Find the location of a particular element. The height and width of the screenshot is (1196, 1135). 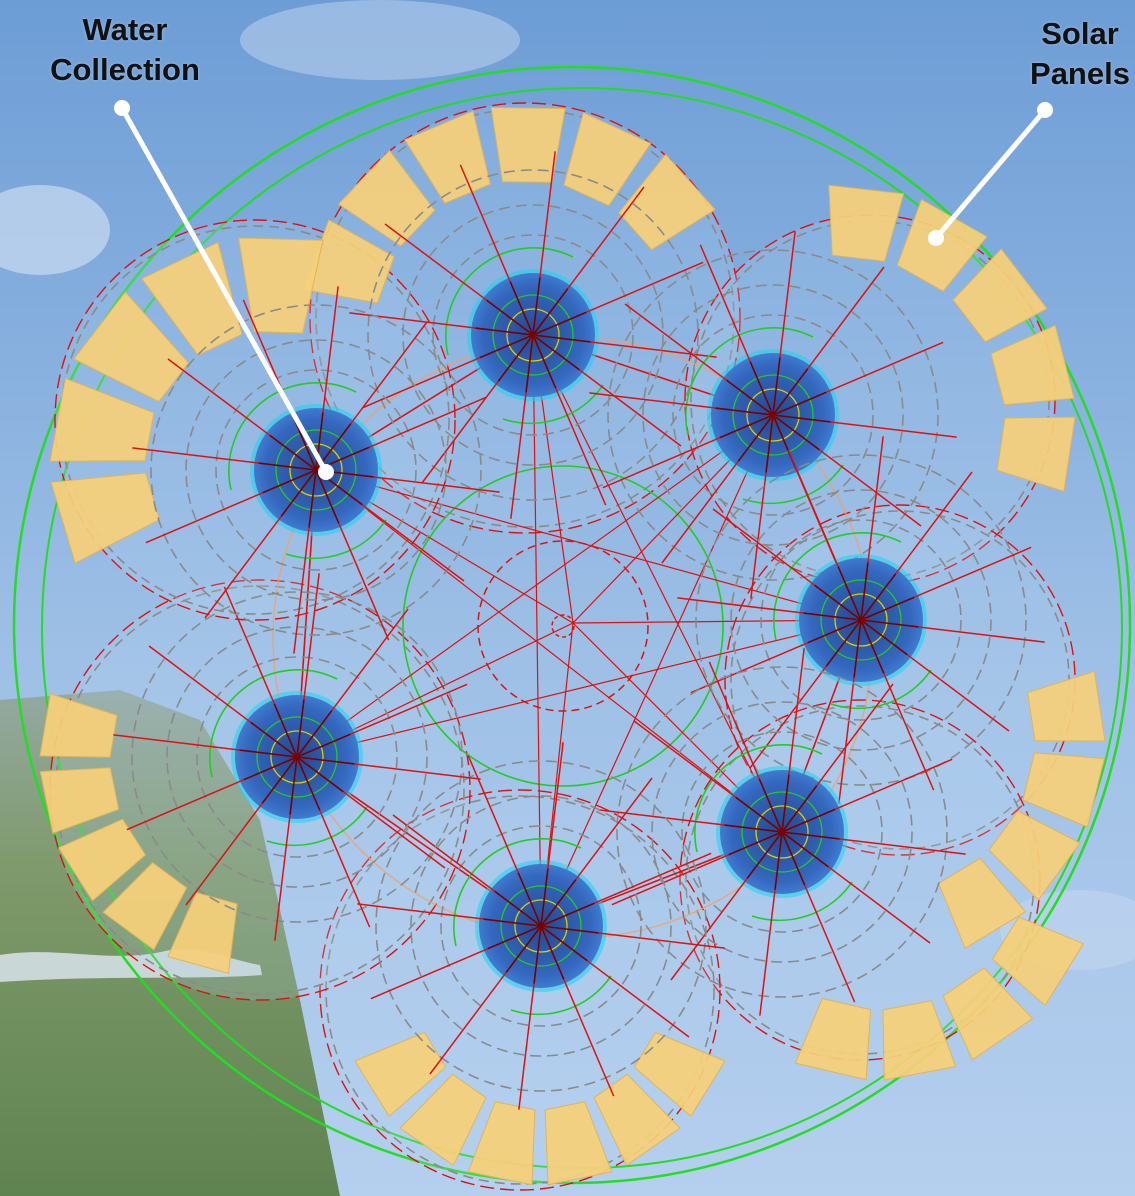

solar-panels-leader-end is located at coordinates (936, 238).